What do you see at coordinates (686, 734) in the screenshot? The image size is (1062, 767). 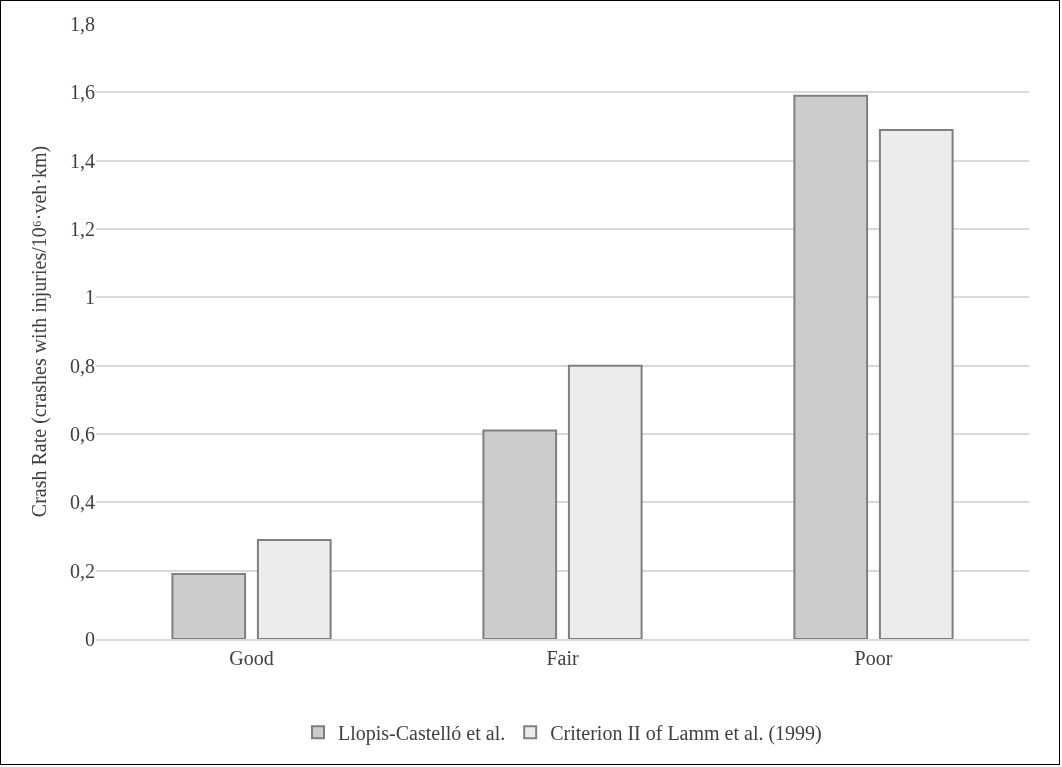 I see `legend-label: Criterion II of Lamm et al. (1999)` at bounding box center [686, 734].